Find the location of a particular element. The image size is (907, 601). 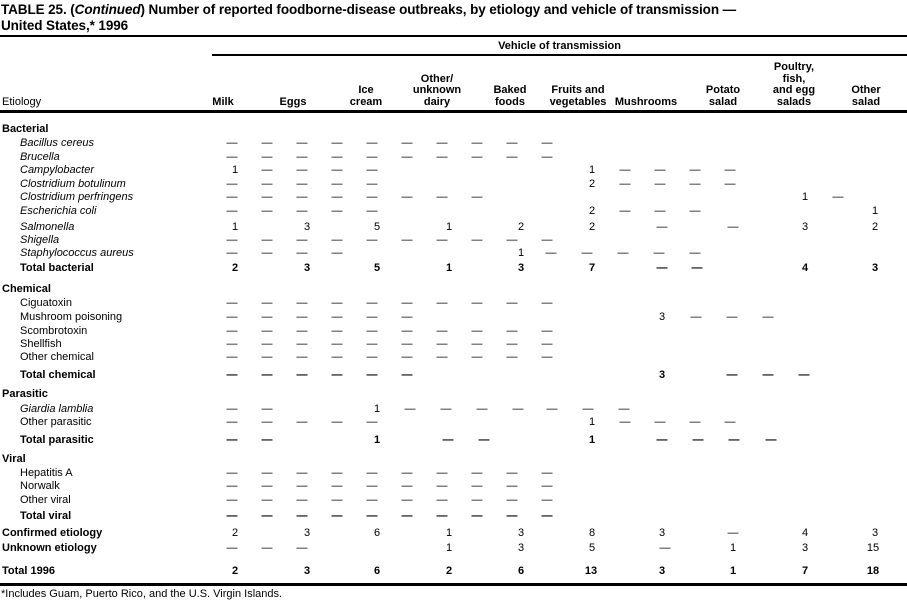

table-row: Campylobacter 1 — — — — 1 — — — — is located at coordinates (453, 170).